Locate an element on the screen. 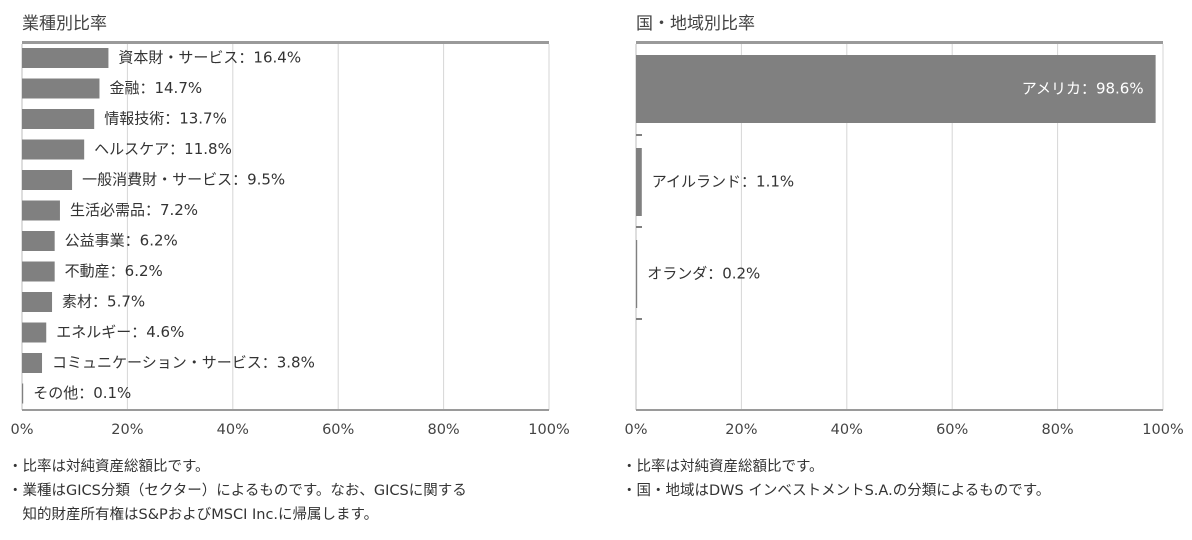  sector-data-label: 資本財・サービス：16.4% is located at coordinates (209, 58).